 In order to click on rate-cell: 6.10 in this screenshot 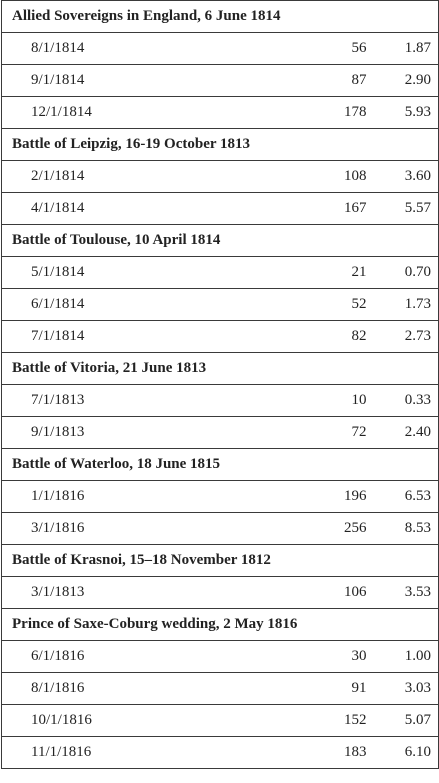, I will do `click(404, 752)`.